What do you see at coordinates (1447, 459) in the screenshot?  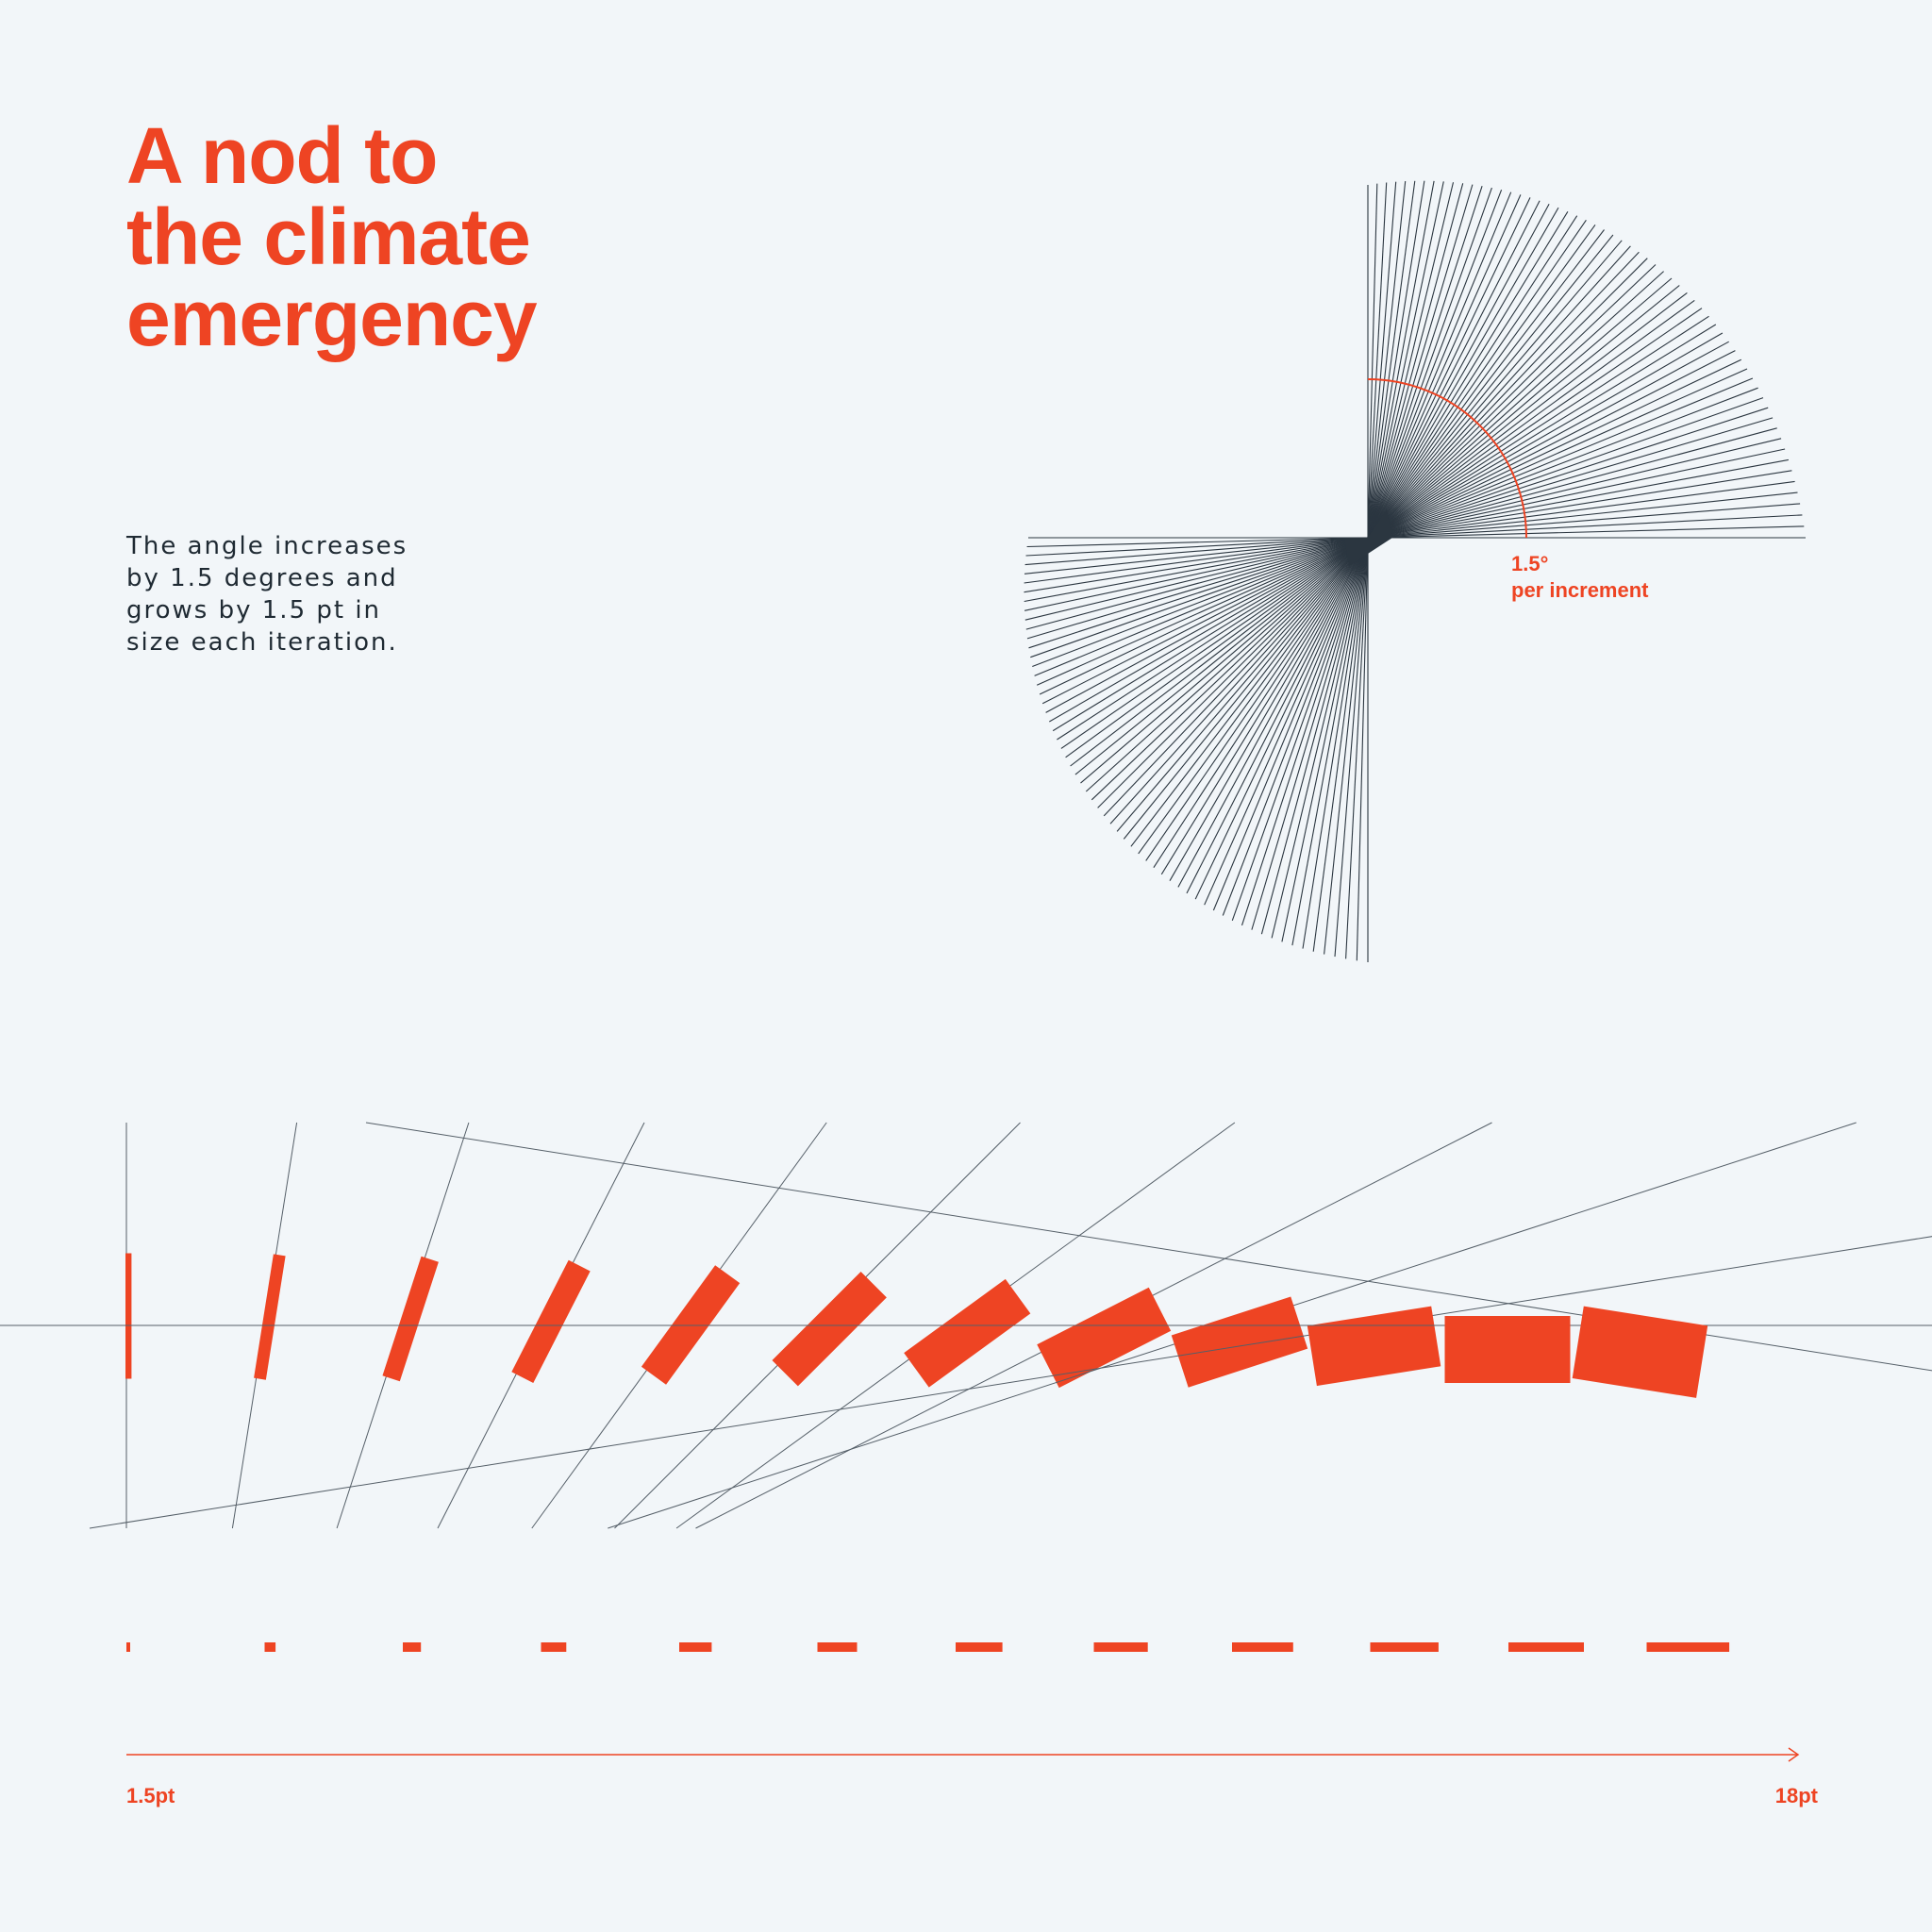 I see `angle-arc` at bounding box center [1447, 459].